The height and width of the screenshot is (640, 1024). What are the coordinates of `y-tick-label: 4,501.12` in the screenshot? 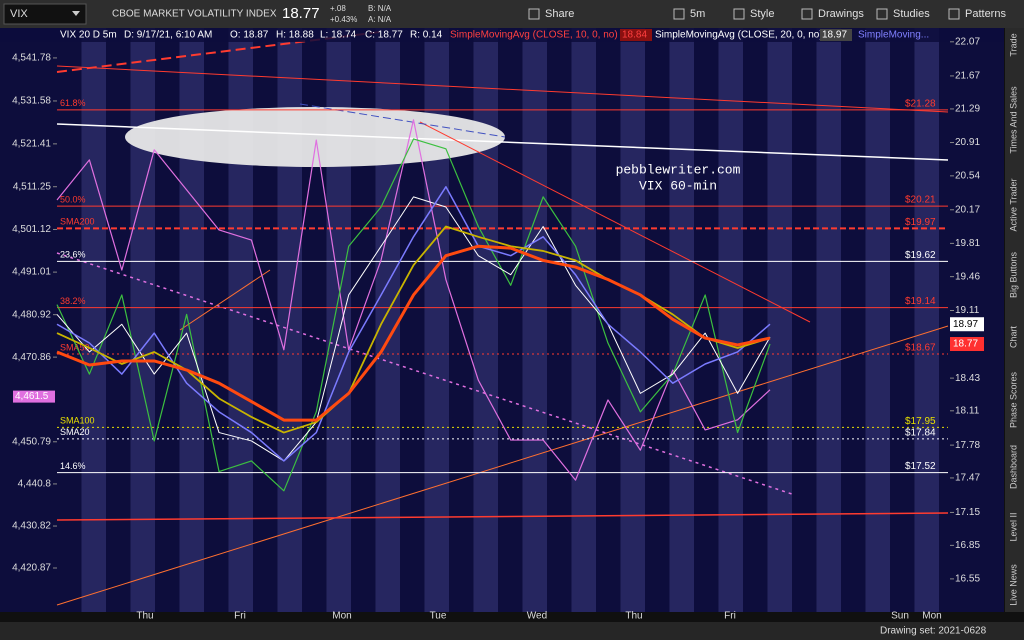 It's located at (31, 229).